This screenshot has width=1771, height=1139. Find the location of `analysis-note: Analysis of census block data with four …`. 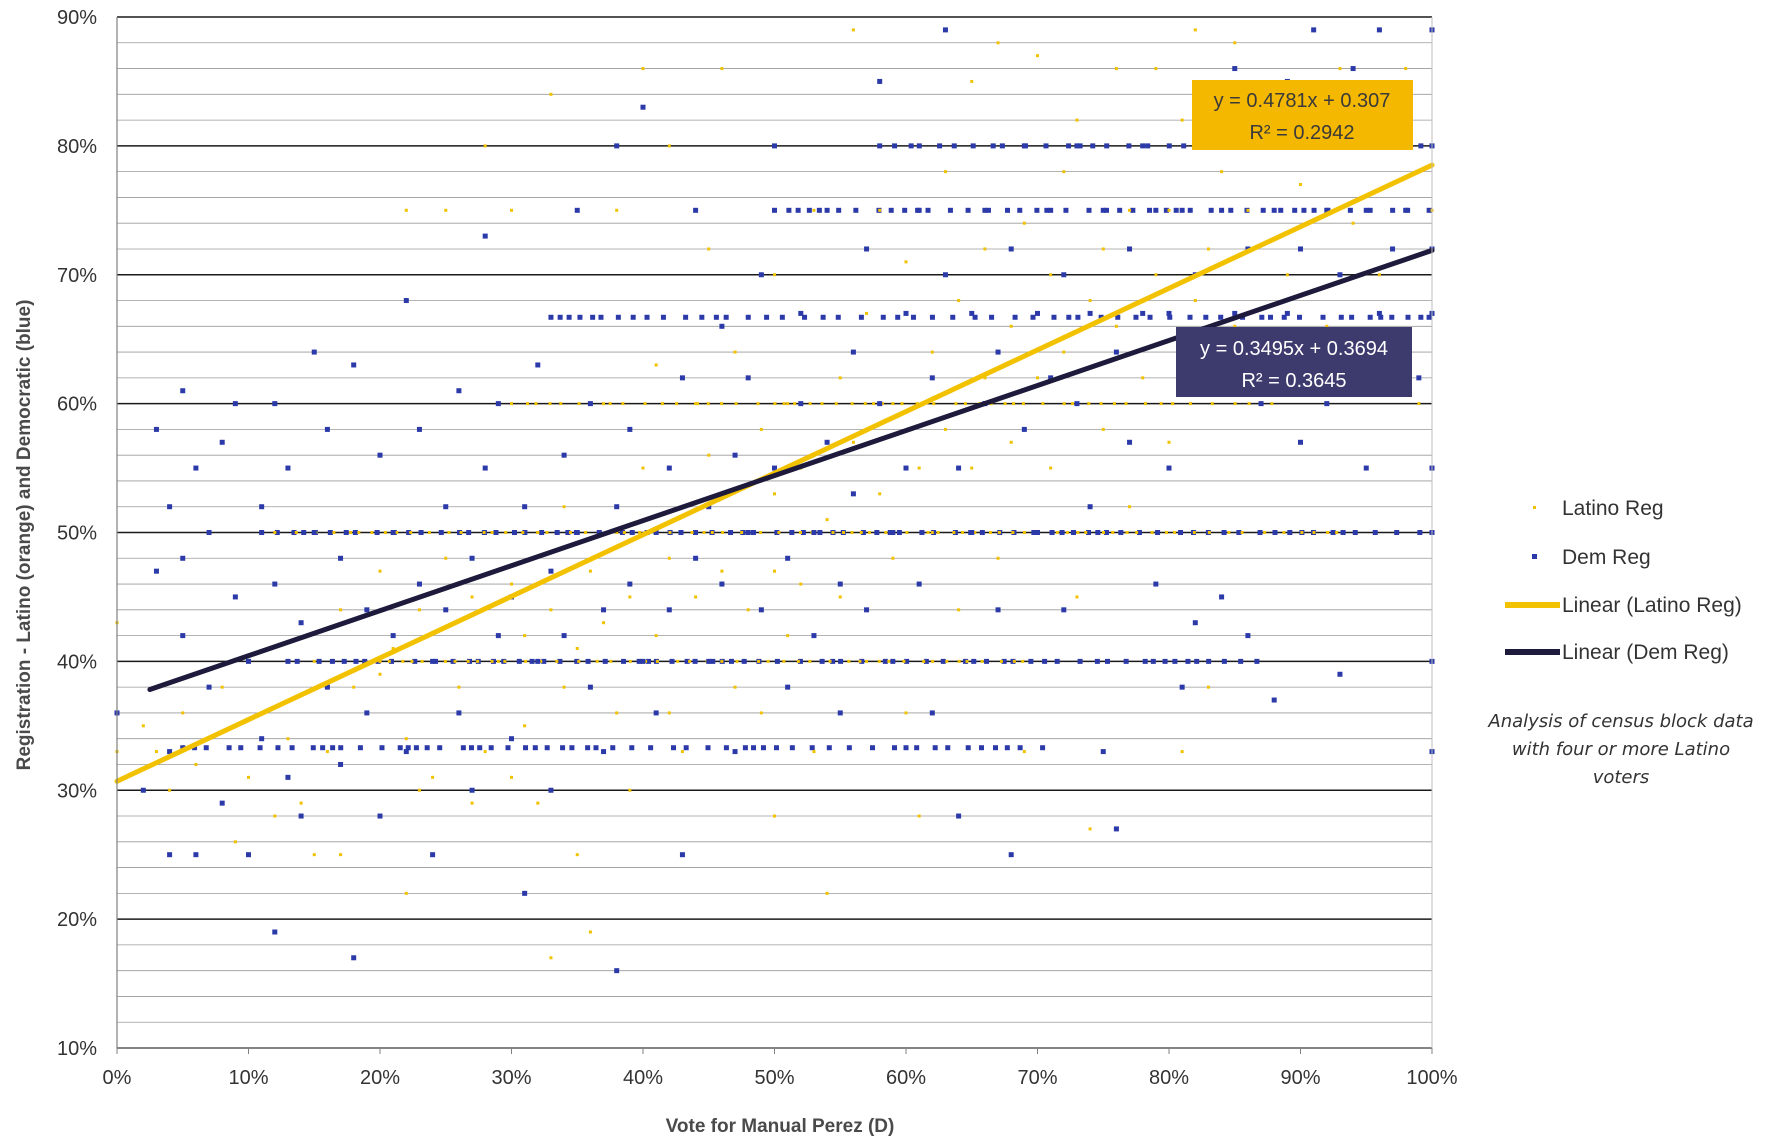

analysis-note: Analysis of census block data with four … is located at coordinates (1621, 749).